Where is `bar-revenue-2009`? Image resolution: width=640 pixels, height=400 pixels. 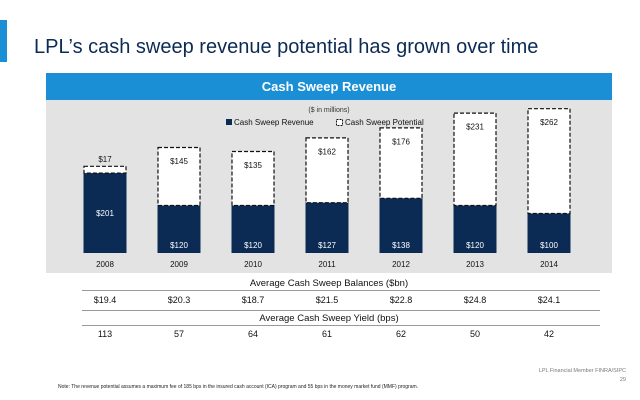 bar-revenue-2009 is located at coordinates (179, 229).